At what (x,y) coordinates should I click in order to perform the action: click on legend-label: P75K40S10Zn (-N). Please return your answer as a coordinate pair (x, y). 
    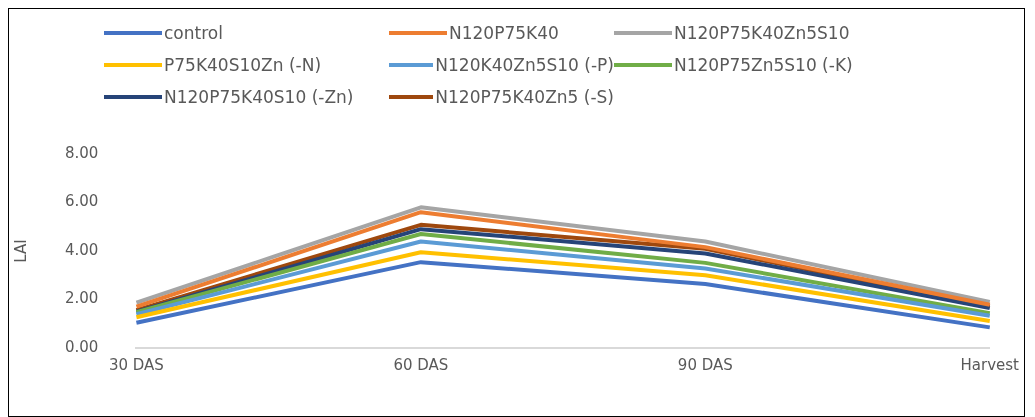
    Looking at the image, I should click on (243, 65).